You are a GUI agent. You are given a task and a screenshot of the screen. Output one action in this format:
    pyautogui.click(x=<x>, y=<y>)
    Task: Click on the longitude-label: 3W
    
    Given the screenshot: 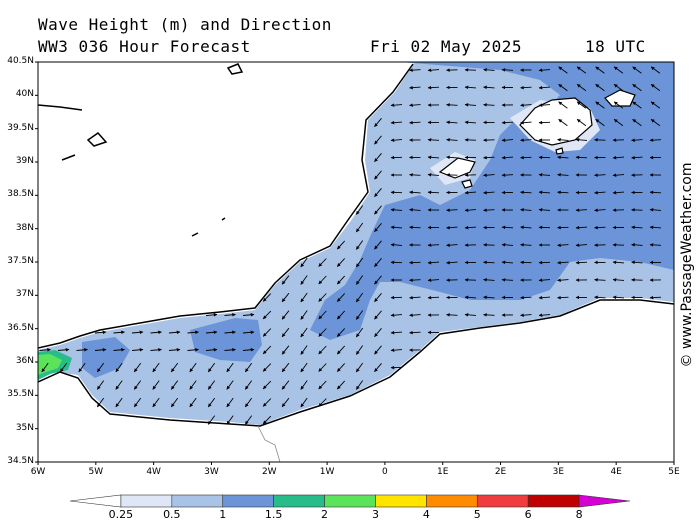 What is the action you would take?
    pyautogui.click(x=211, y=472)
    